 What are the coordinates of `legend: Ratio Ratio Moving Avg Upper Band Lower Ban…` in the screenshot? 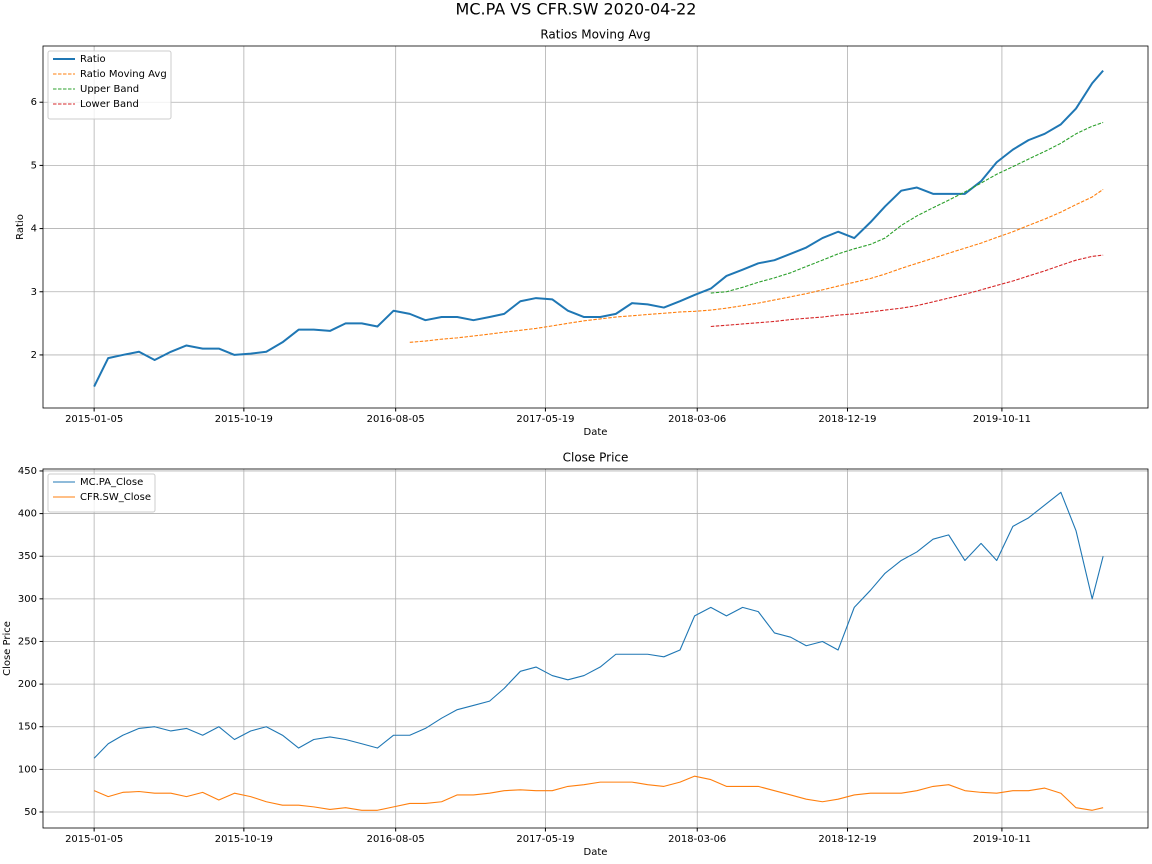 It's located at (109, 85).